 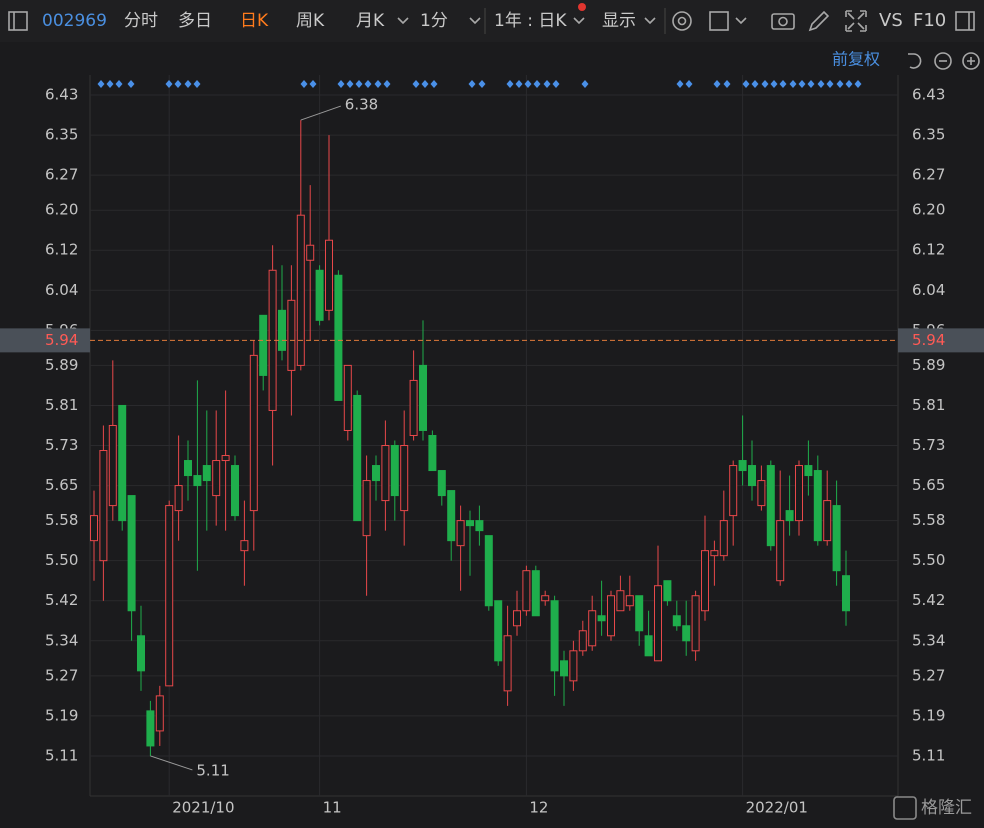 I want to click on notify-dot, so click(x=582, y=7).